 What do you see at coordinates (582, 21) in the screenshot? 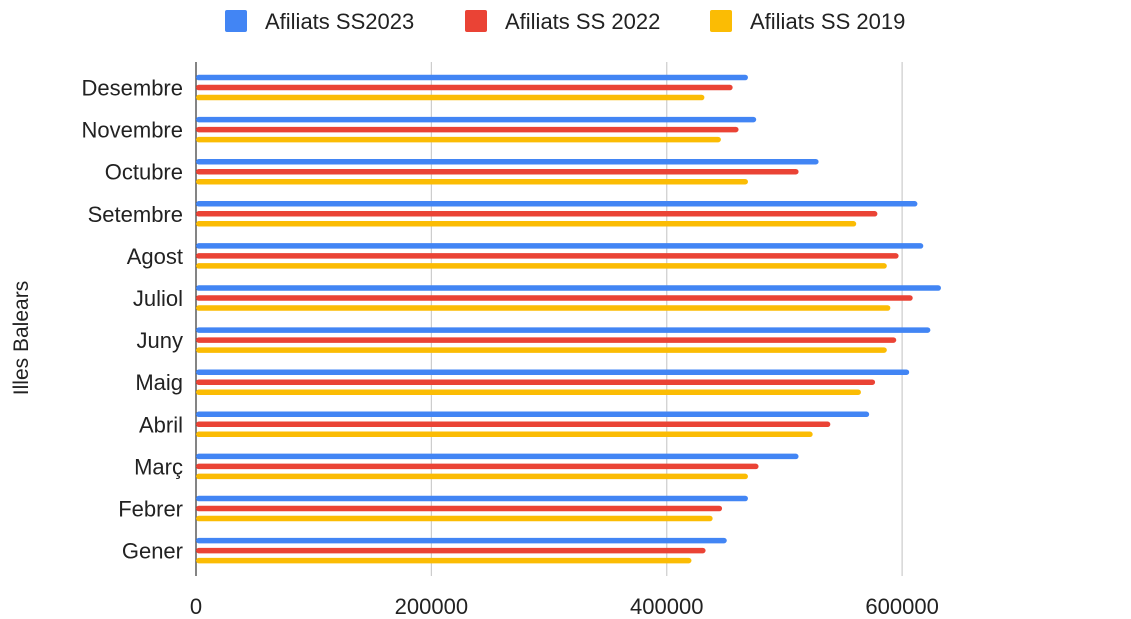
I see `legend-label: Afiliats SS 2022` at bounding box center [582, 21].